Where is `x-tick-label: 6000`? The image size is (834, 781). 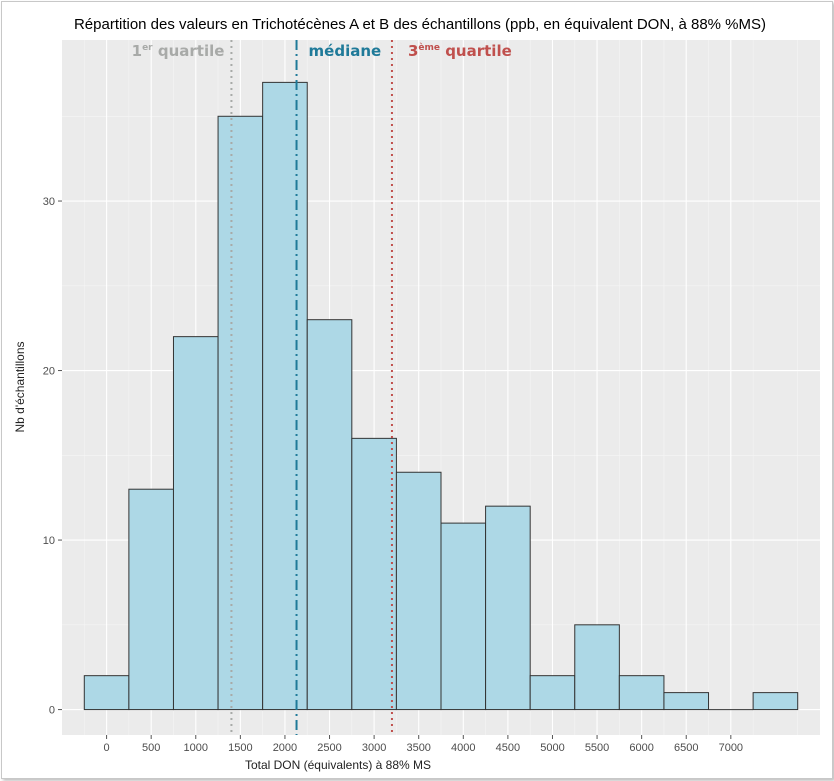
x-tick-label: 6000 is located at coordinates (641, 748).